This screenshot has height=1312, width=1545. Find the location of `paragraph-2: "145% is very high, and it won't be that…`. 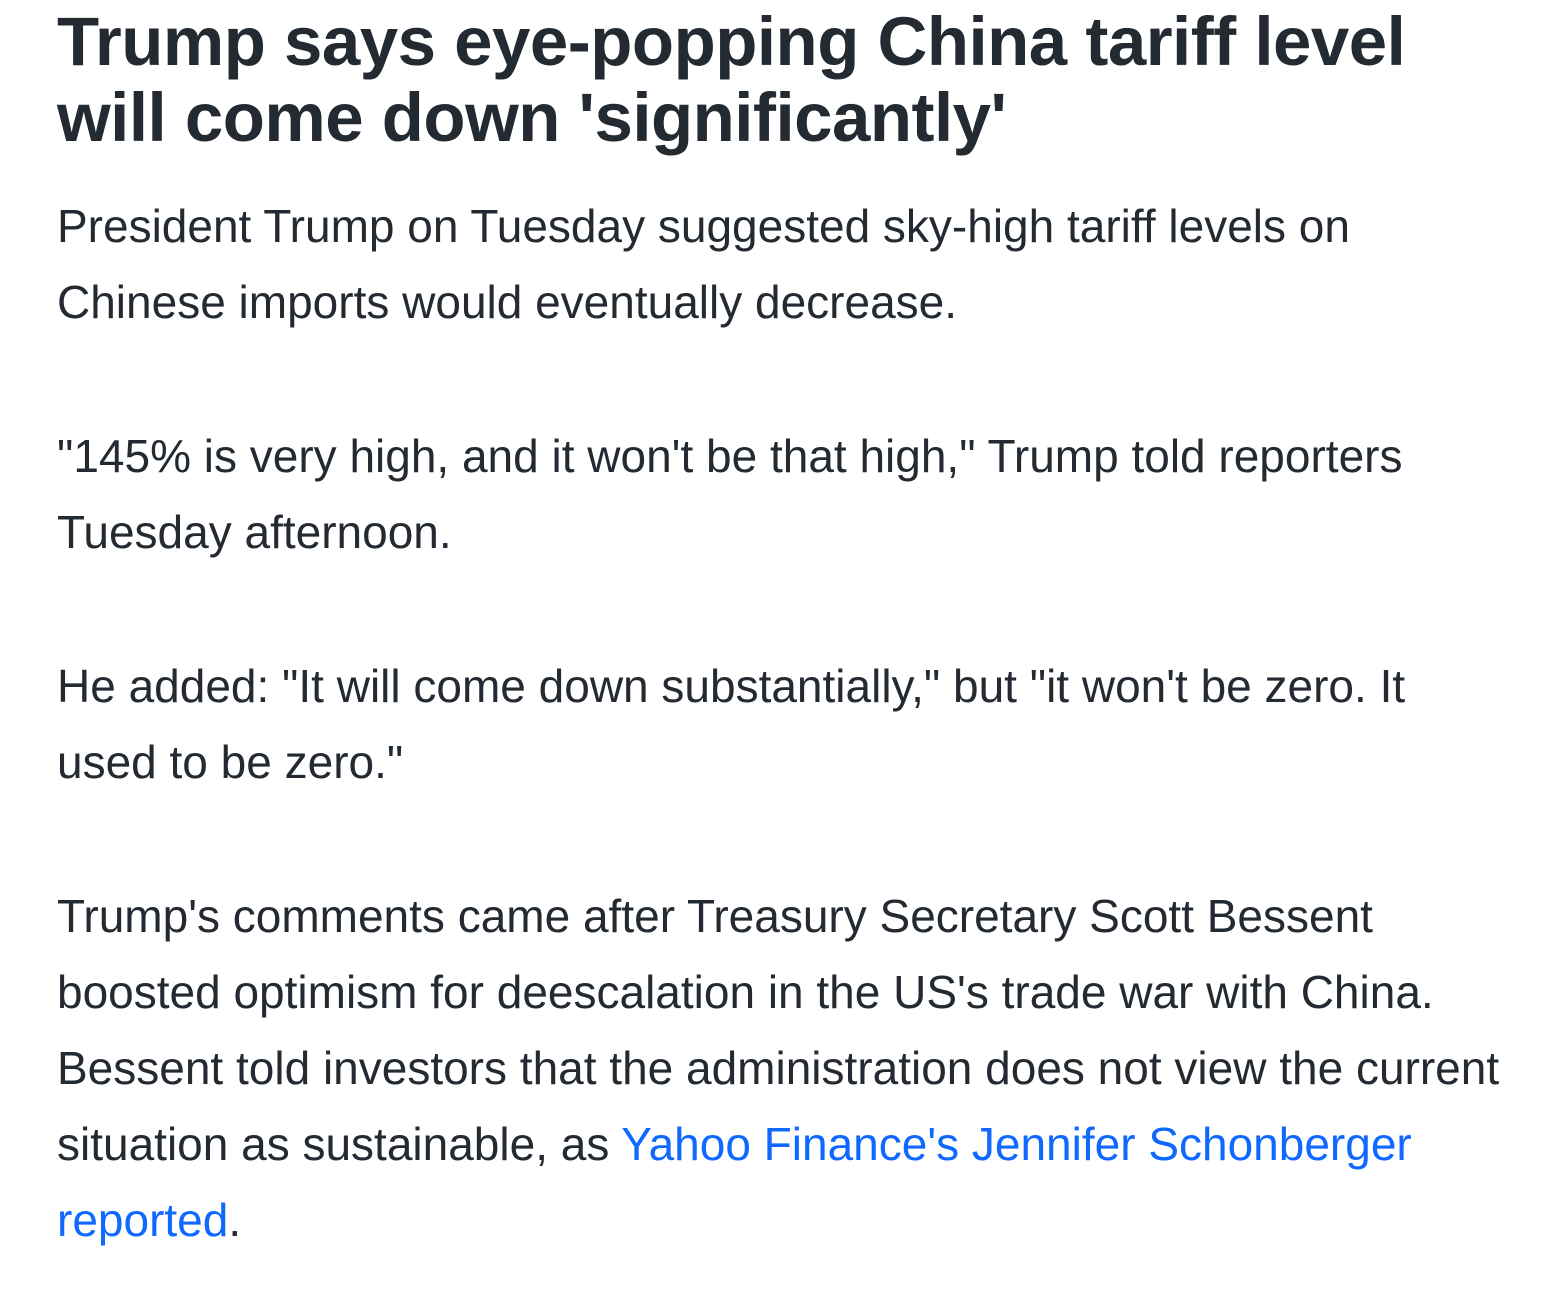

paragraph-2: "145% is very high, and it won't be that… is located at coordinates (730, 494).